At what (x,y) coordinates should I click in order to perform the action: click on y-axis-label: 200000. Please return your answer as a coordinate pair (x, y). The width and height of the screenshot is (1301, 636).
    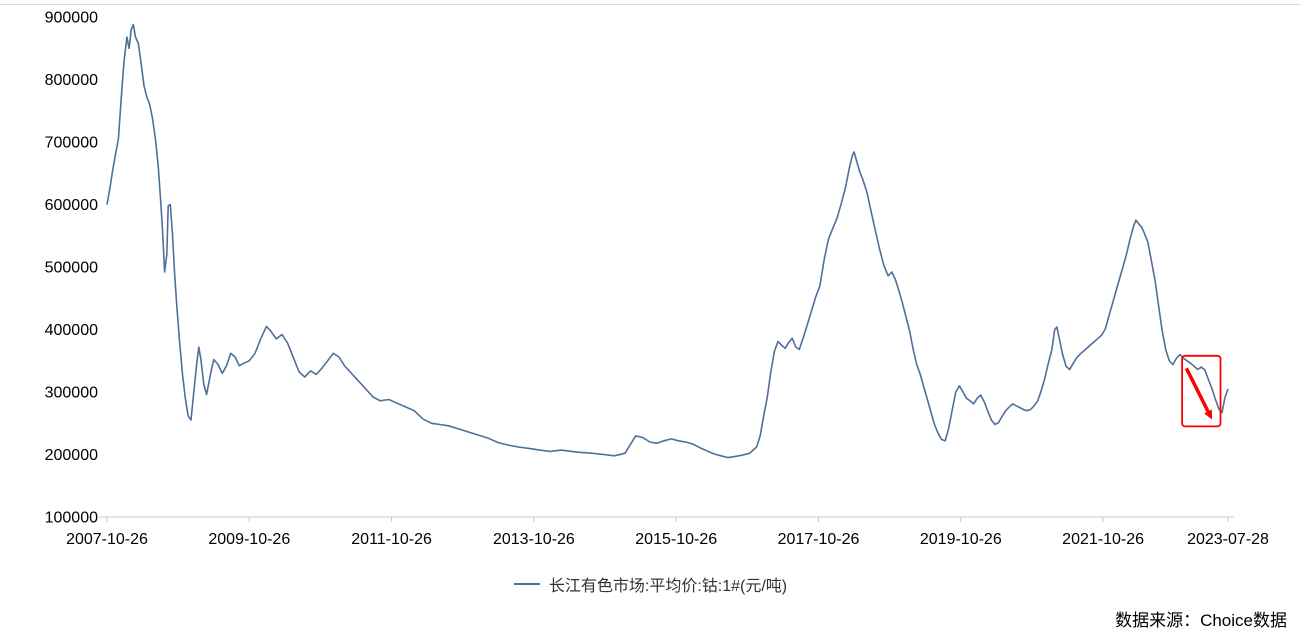
    Looking at the image, I should click on (71, 455).